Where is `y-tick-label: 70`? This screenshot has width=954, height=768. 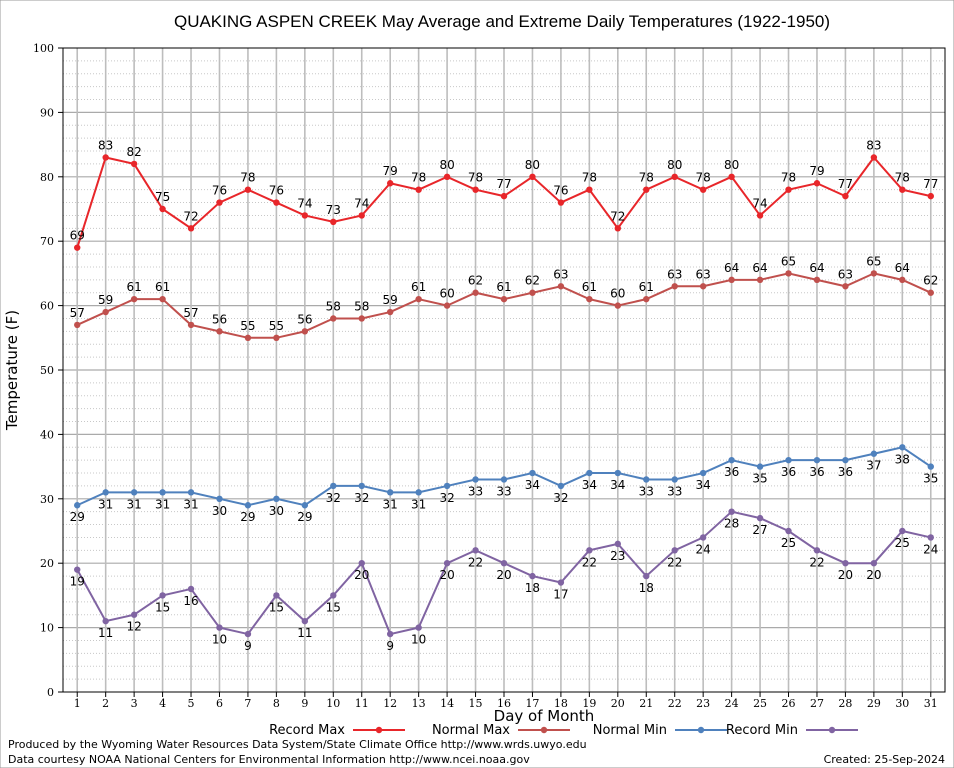
y-tick-label: 70 is located at coordinates (47, 241).